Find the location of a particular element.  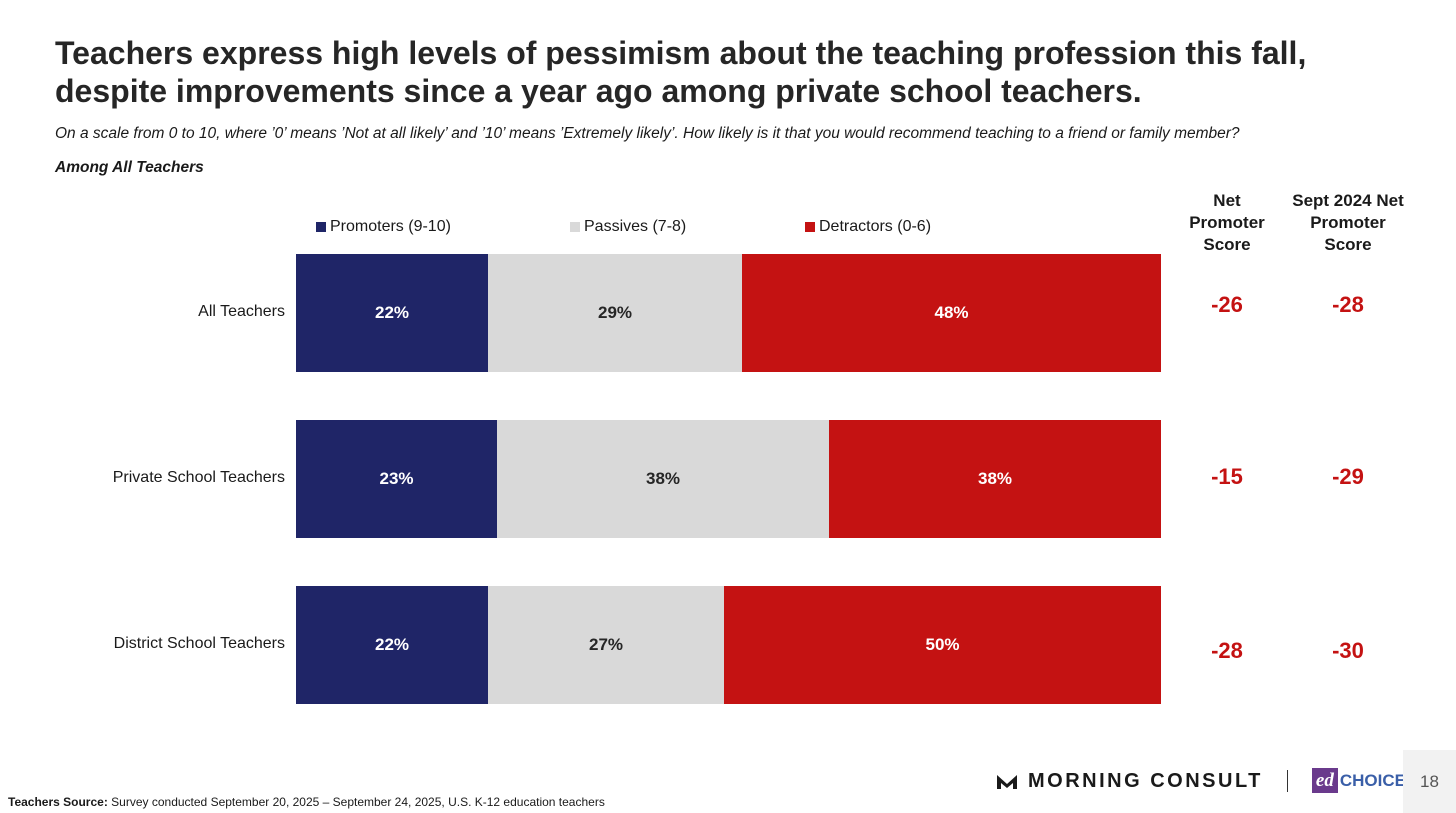

legend-item-promoters: Promoters (9-10) is located at coordinates (383, 227).